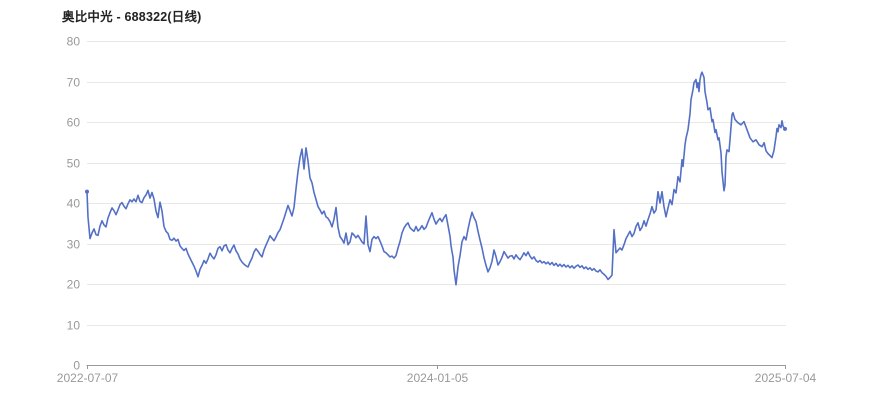  Describe the element at coordinates (74, 204) in the screenshot. I see `y-axis-tick-label: 40` at that location.